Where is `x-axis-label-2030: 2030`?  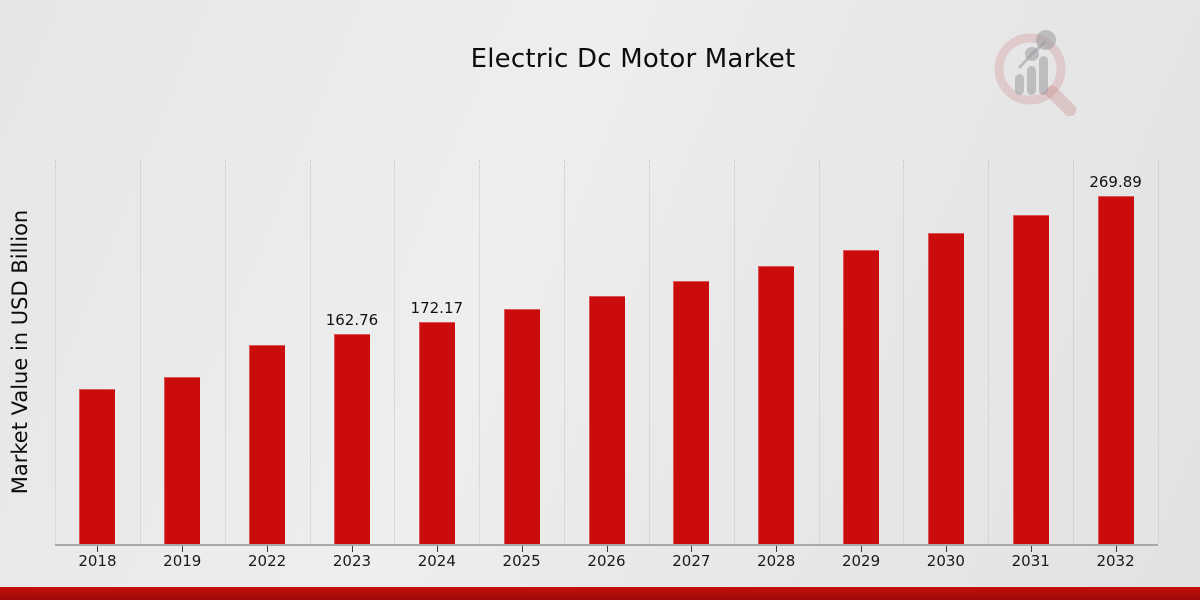 x-axis-label-2030: 2030 is located at coordinates (945, 561).